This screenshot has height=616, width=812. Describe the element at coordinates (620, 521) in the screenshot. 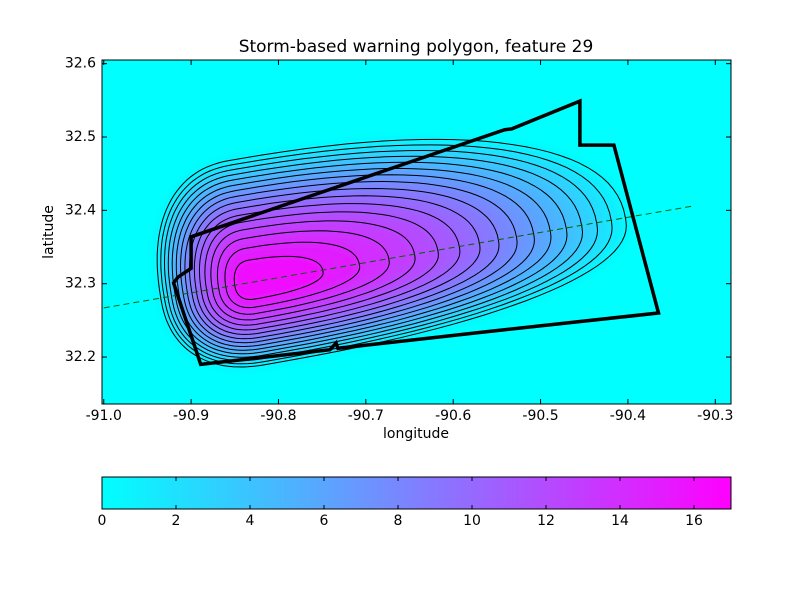

I see `colorbar-tick-label: 14` at that location.